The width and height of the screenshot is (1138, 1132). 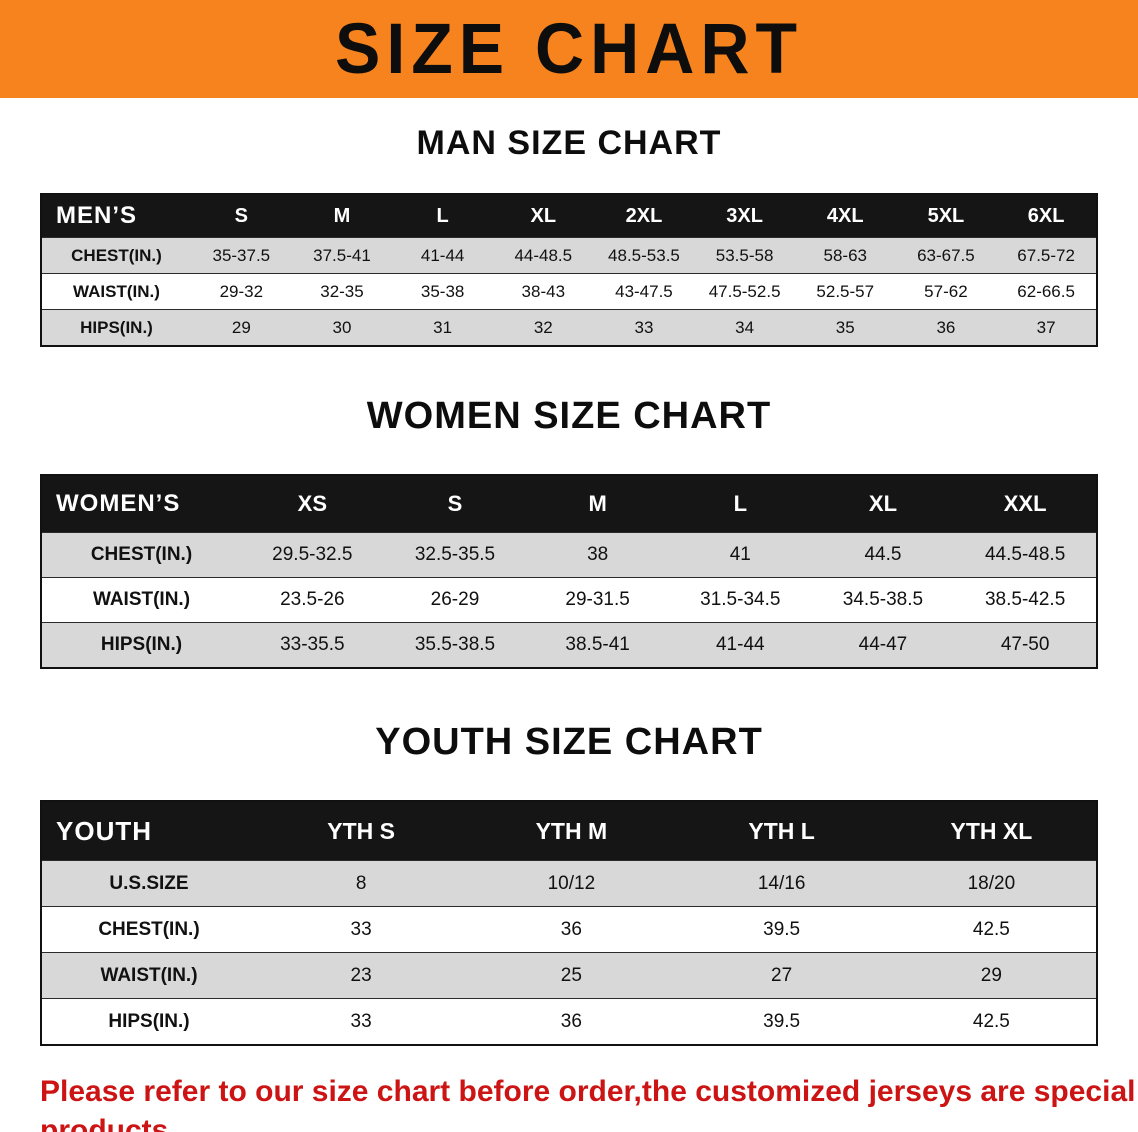 I want to click on table-cell: 44.5-48.5, so click(x=1025, y=555).